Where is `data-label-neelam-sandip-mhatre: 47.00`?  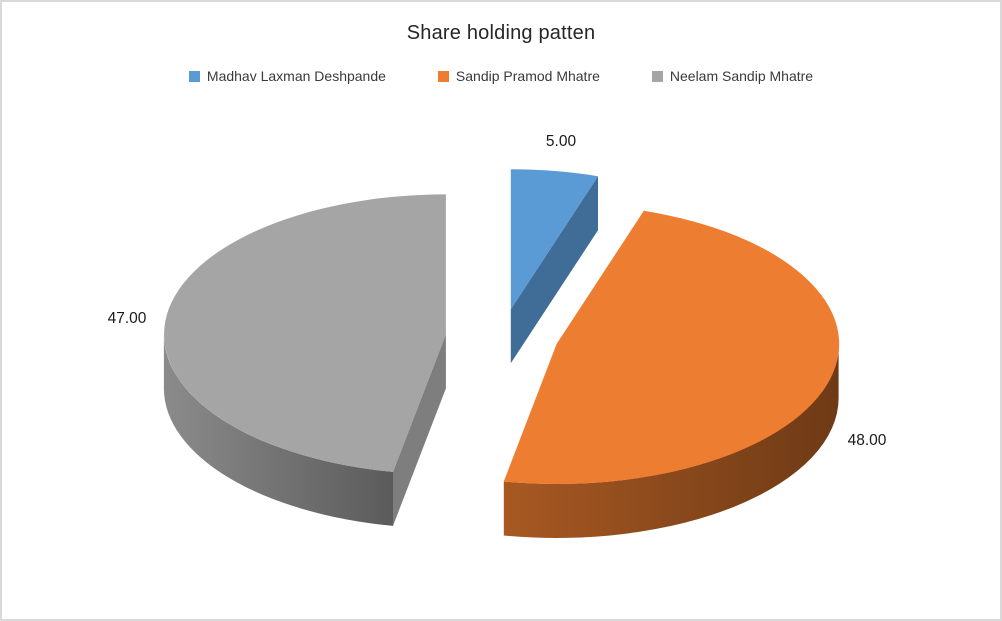
data-label-neelam-sandip-mhatre: 47.00 is located at coordinates (127, 318).